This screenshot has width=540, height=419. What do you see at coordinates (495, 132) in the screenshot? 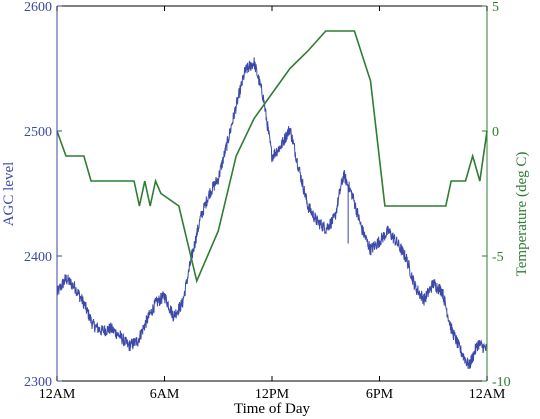
I see `right-tick-label: 0` at bounding box center [495, 132].